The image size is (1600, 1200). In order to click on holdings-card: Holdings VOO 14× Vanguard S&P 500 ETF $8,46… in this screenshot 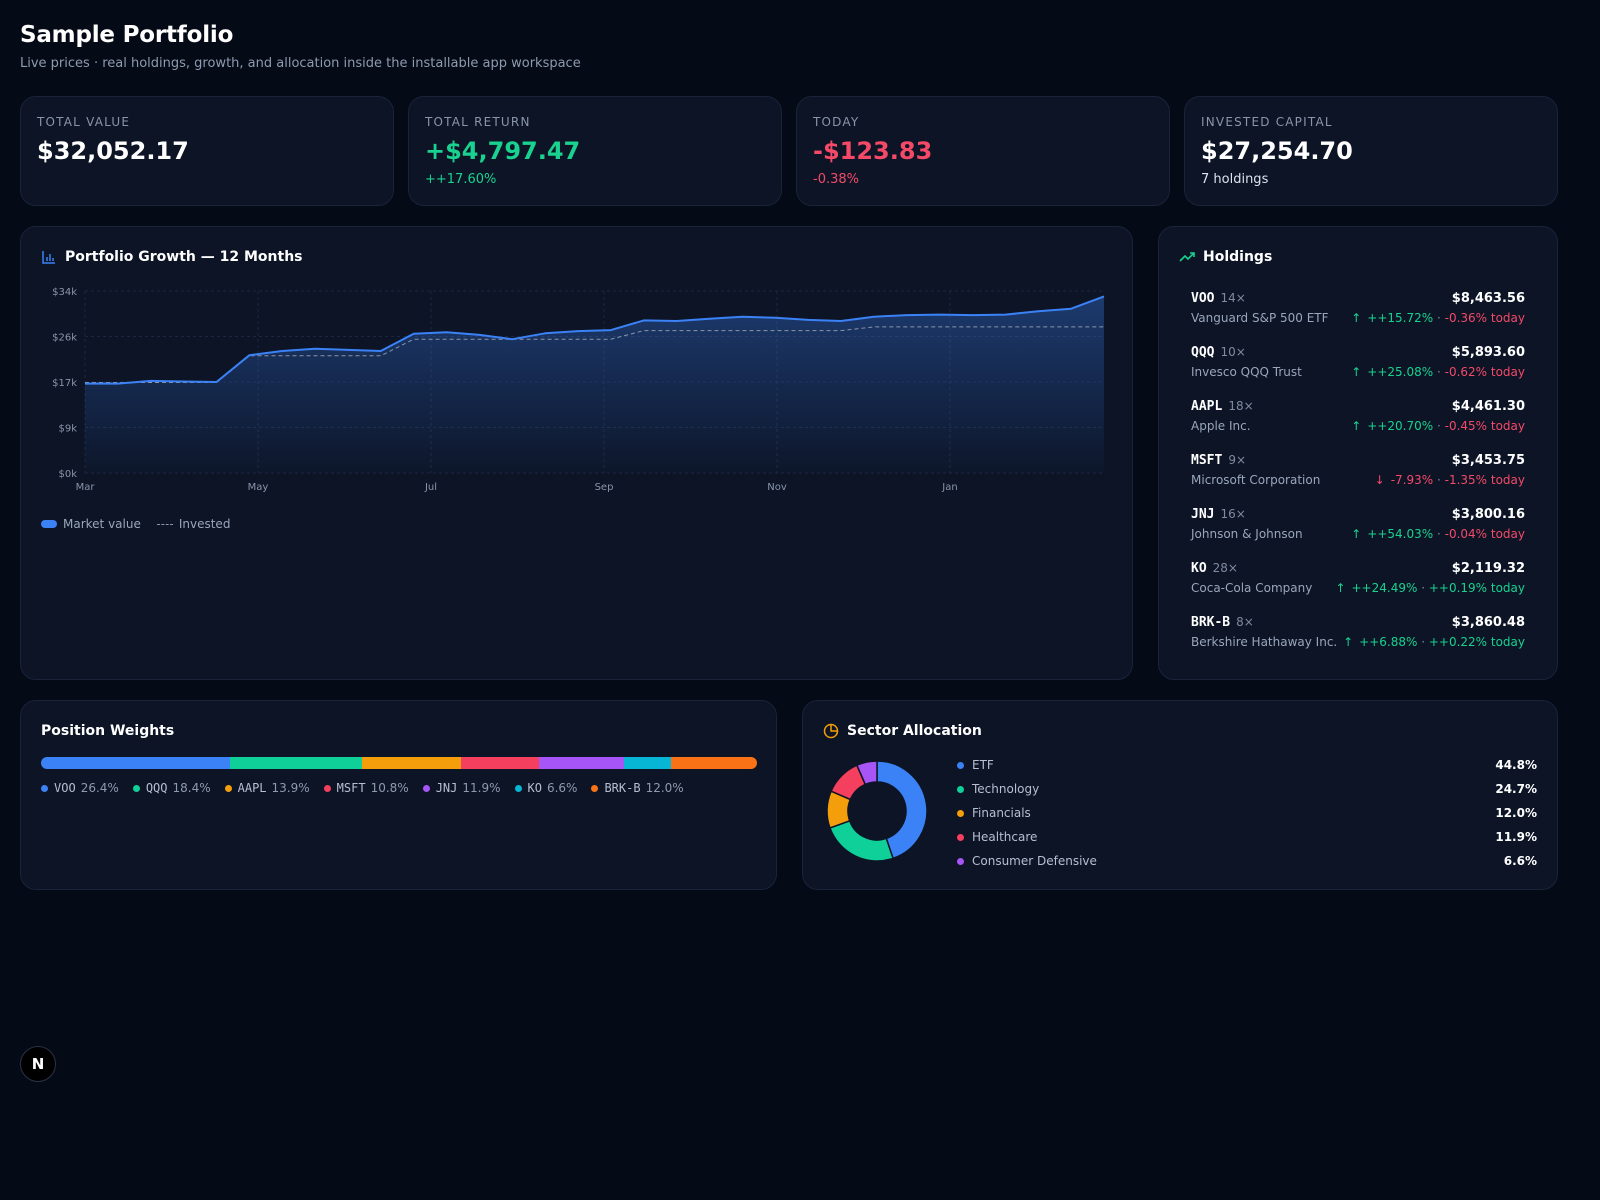, I will do `click(1358, 453)`.